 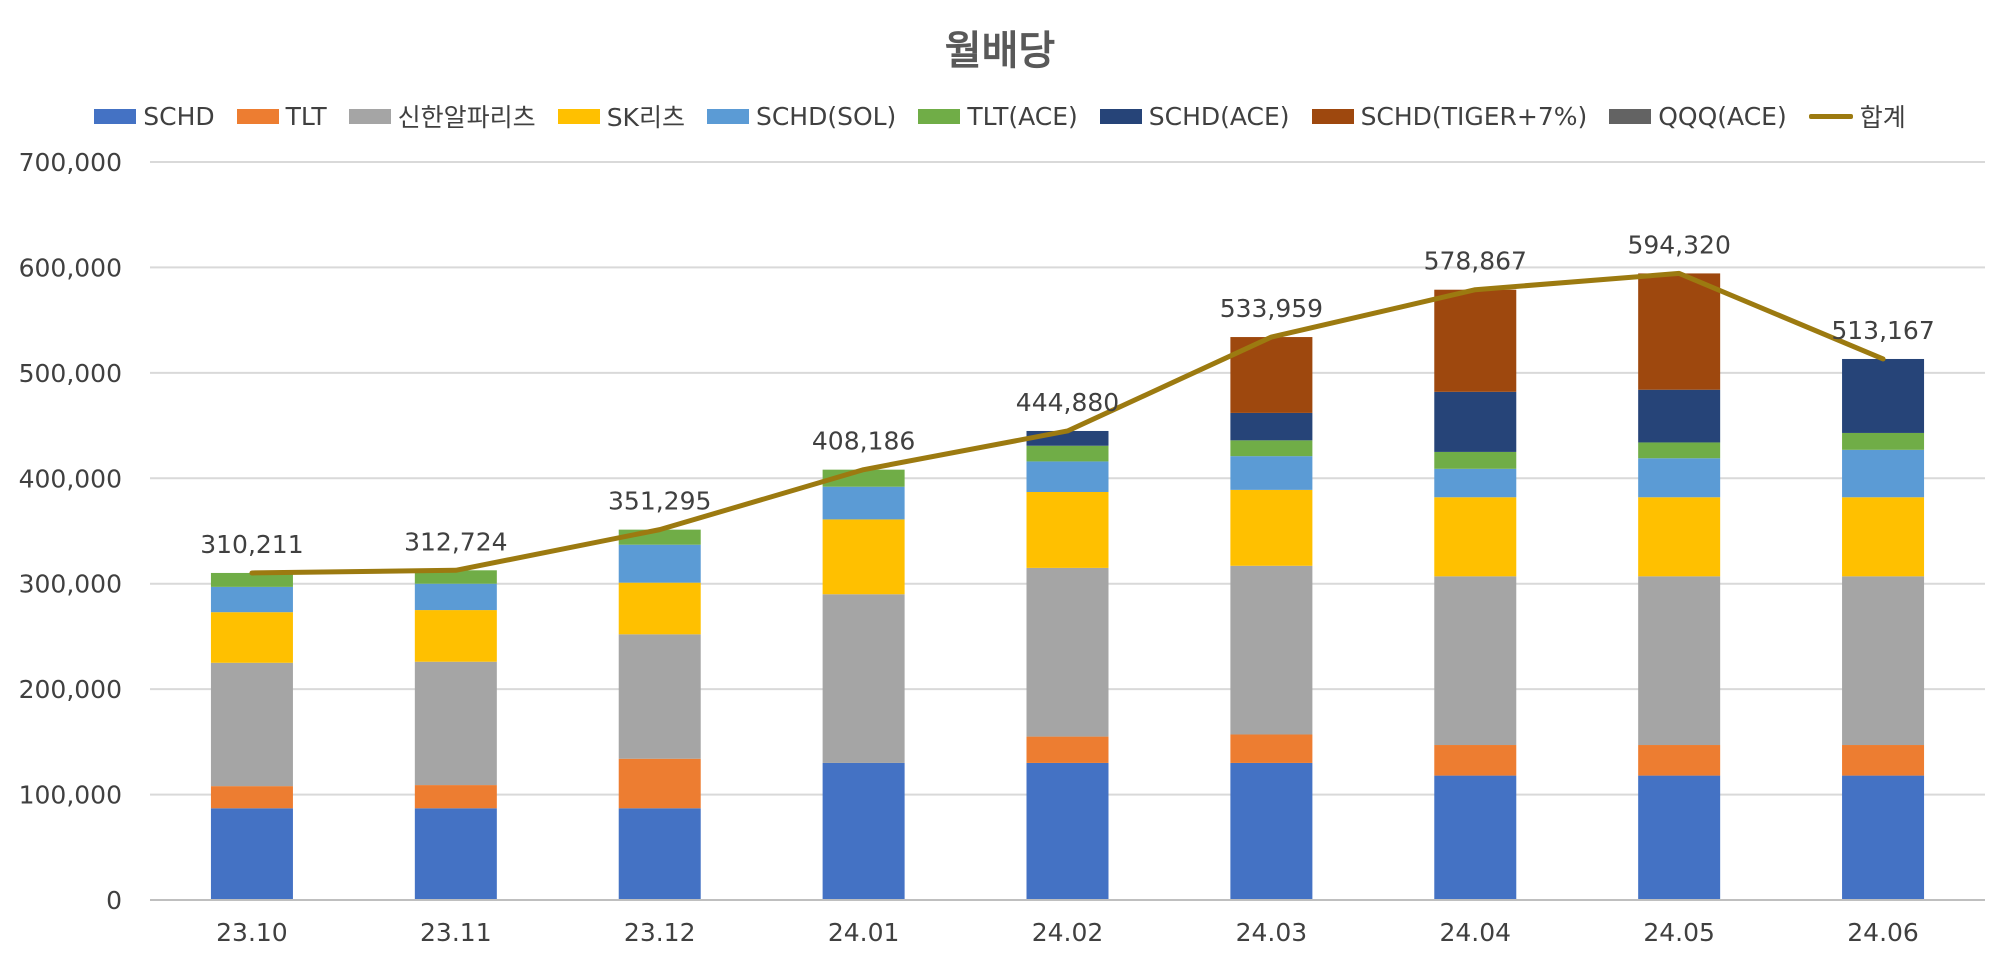 I want to click on legend-label: TLT(ACE), so click(x=1022, y=116).